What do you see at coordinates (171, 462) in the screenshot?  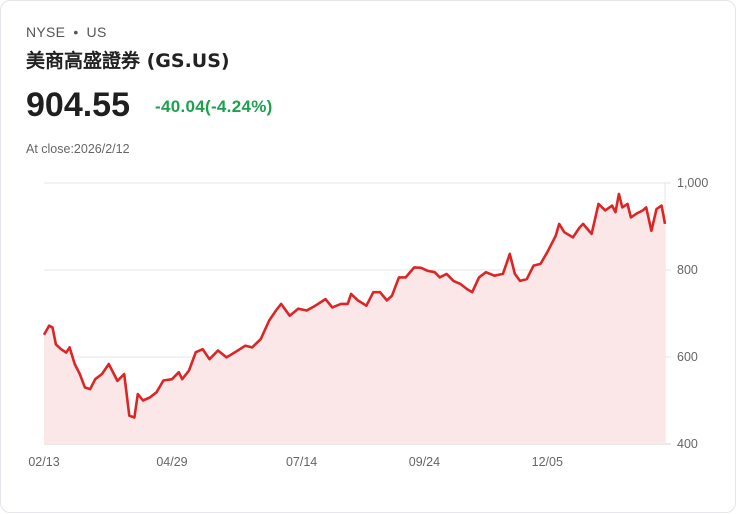 I see `x-tick-label: 04/29` at bounding box center [171, 462].